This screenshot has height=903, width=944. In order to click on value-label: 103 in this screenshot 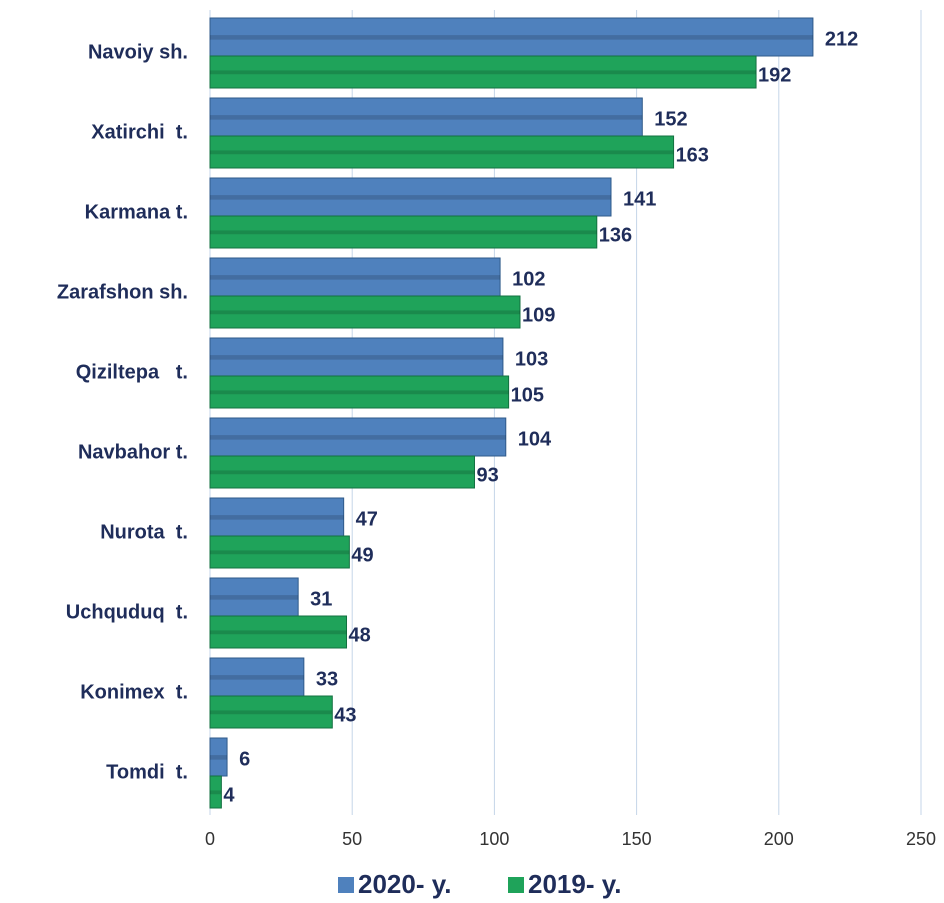, I will do `click(531, 359)`.